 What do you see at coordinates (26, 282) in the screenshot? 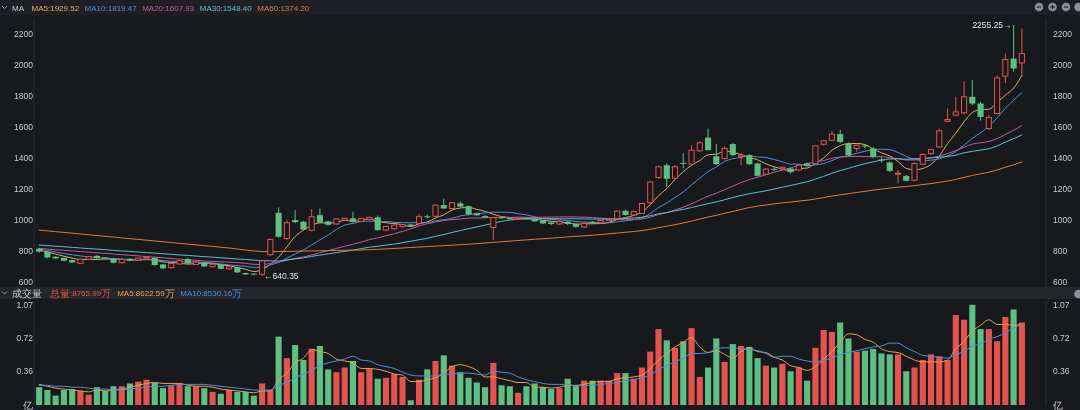
I see `y-tick-label: 600` at bounding box center [26, 282].